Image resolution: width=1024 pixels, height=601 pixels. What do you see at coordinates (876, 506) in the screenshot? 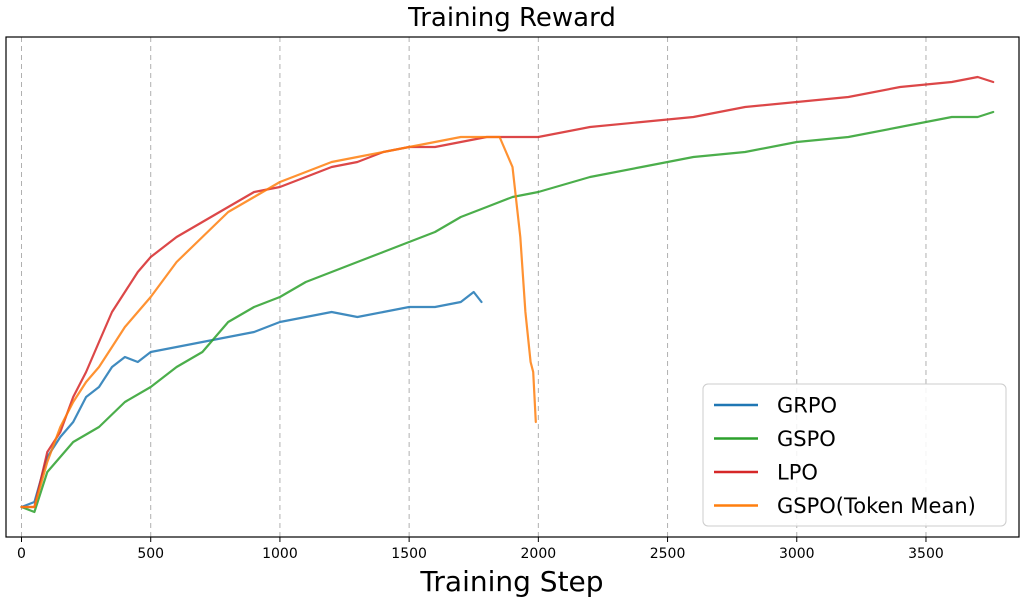
I see `legend-label: GSPO(Token Mean)` at bounding box center [876, 506].